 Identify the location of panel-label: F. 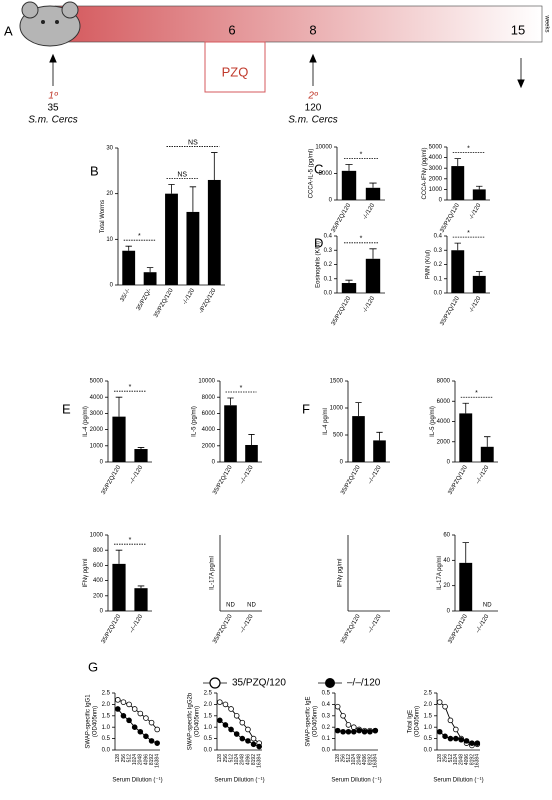
(306, 408).